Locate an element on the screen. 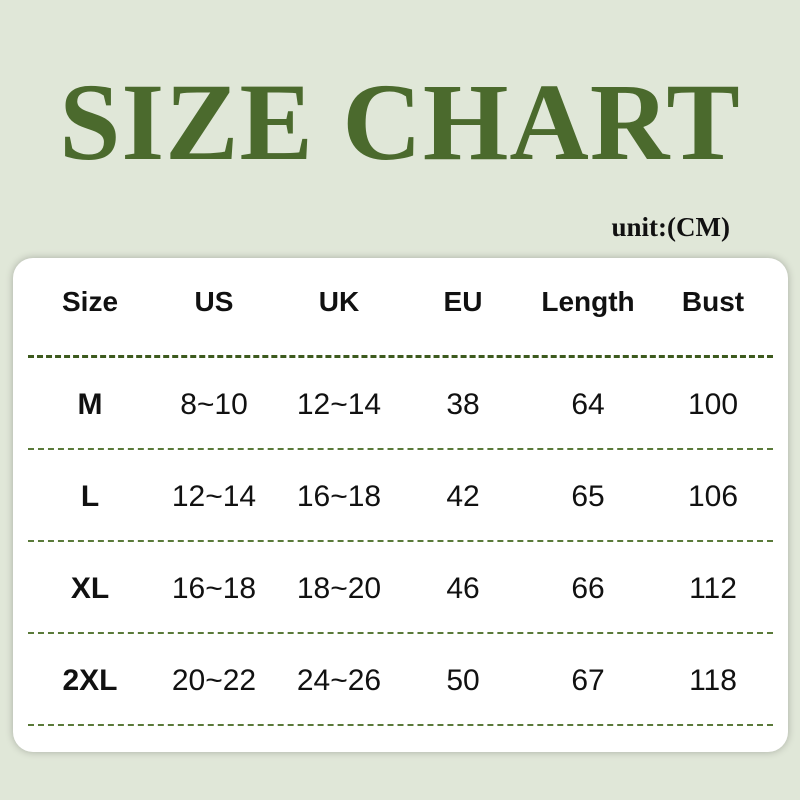  table-cell: 20~22 is located at coordinates (214, 680).